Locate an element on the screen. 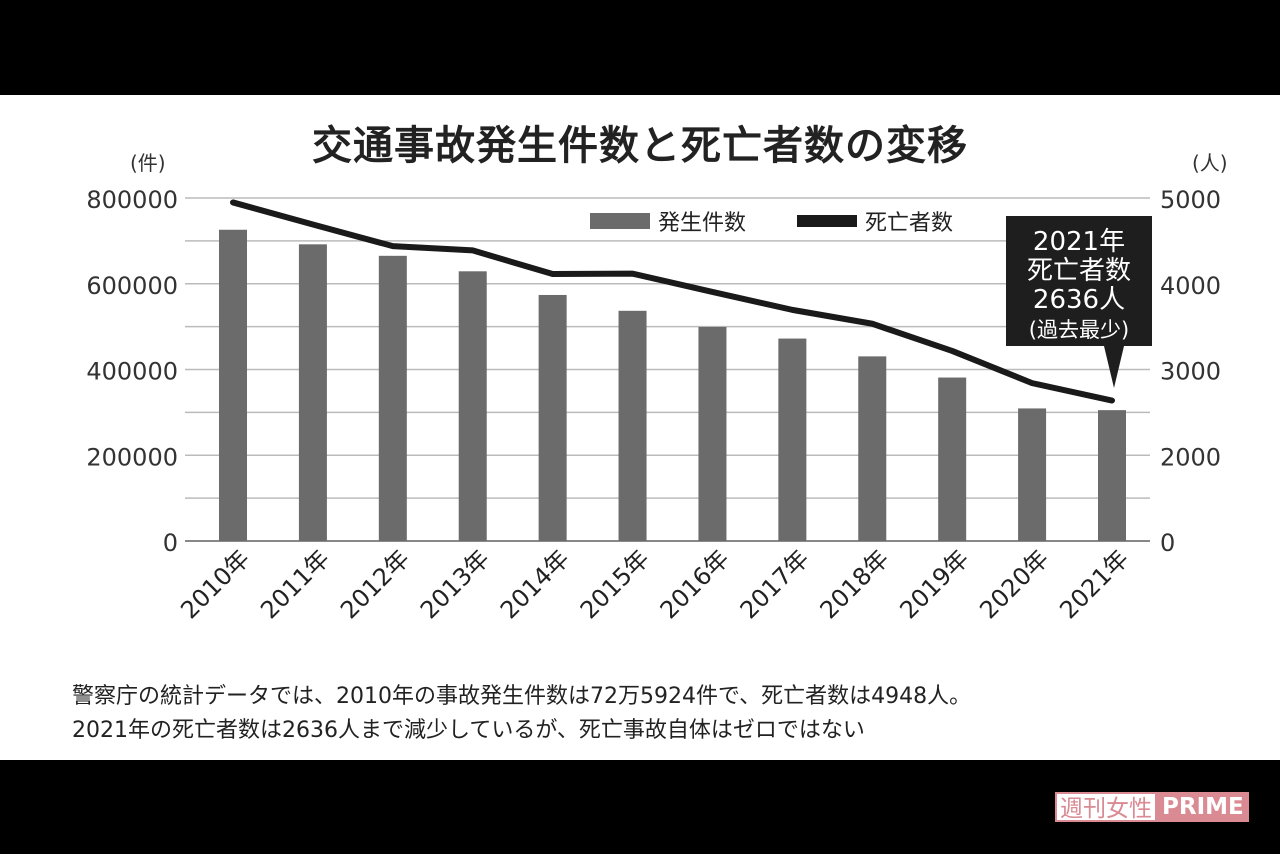  bar-2018年 is located at coordinates (872, 448).